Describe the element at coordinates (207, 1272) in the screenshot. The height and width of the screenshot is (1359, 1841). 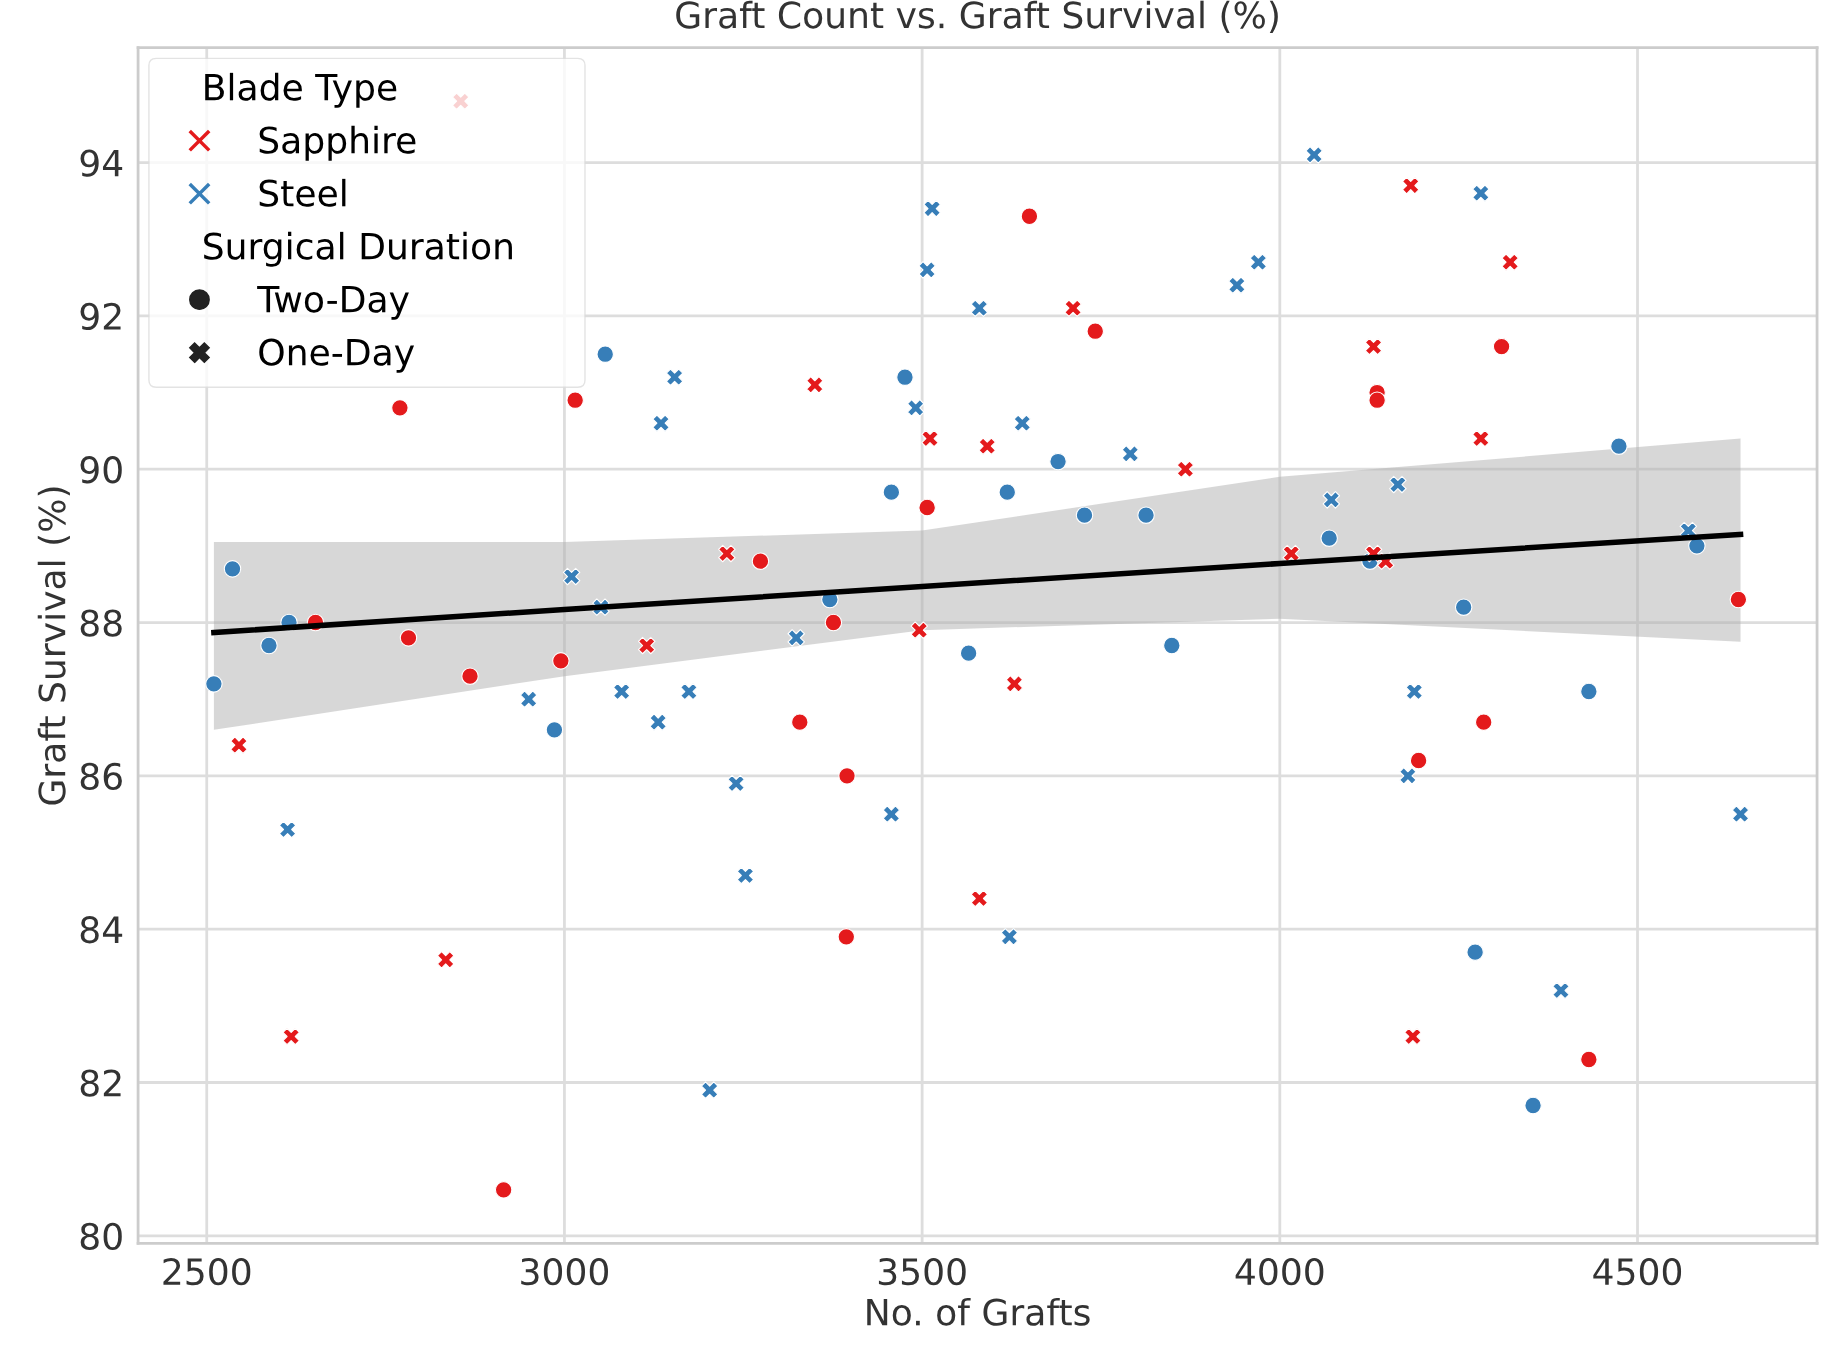
I see `x-tick-label: 2500` at that location.